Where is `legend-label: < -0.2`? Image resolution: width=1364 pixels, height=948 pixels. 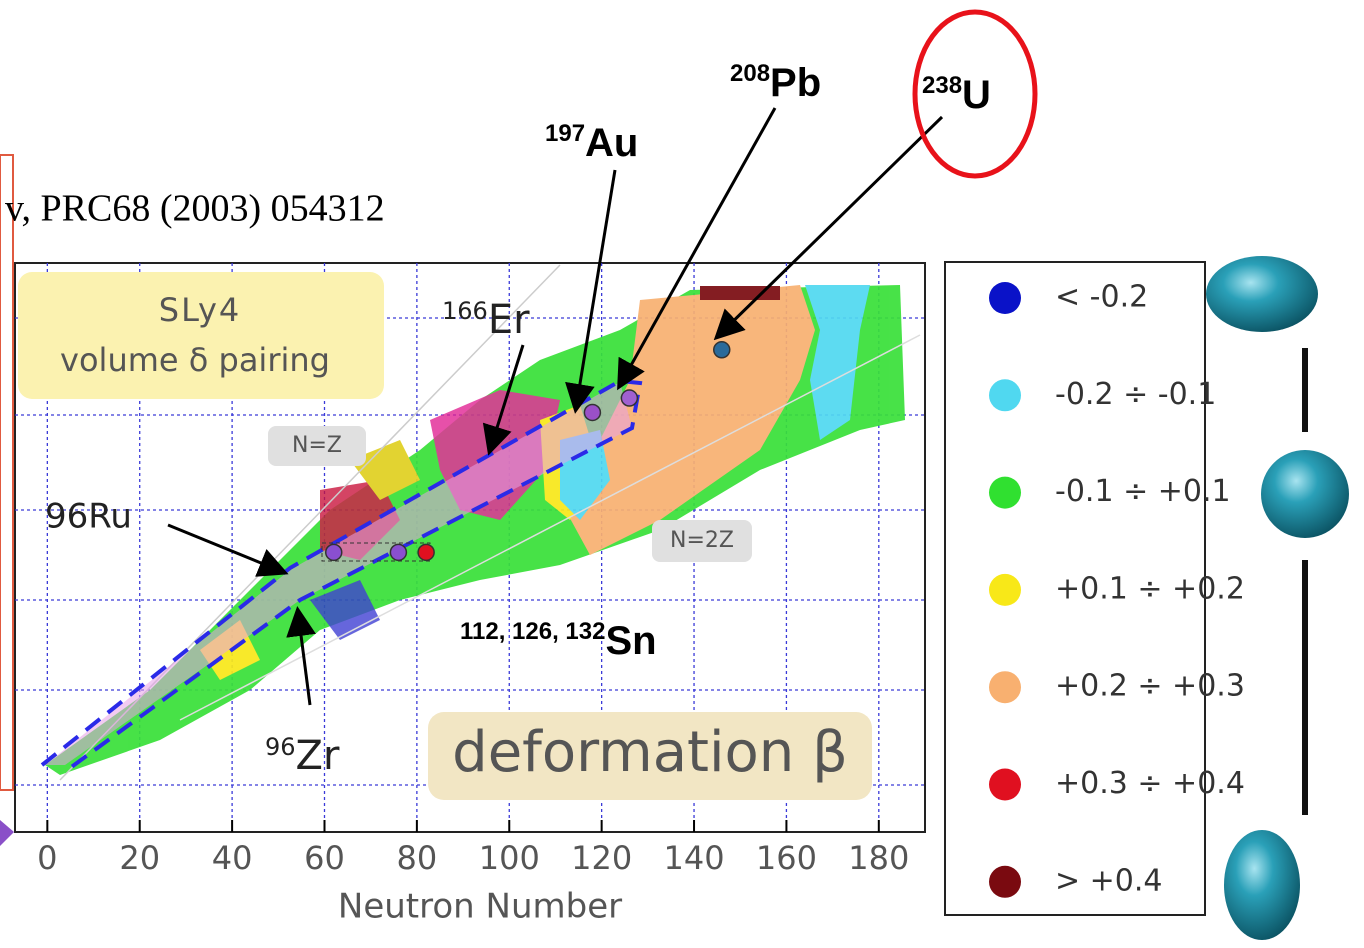 legend-label: < -0.2 is located at coordinates (1101, 297).